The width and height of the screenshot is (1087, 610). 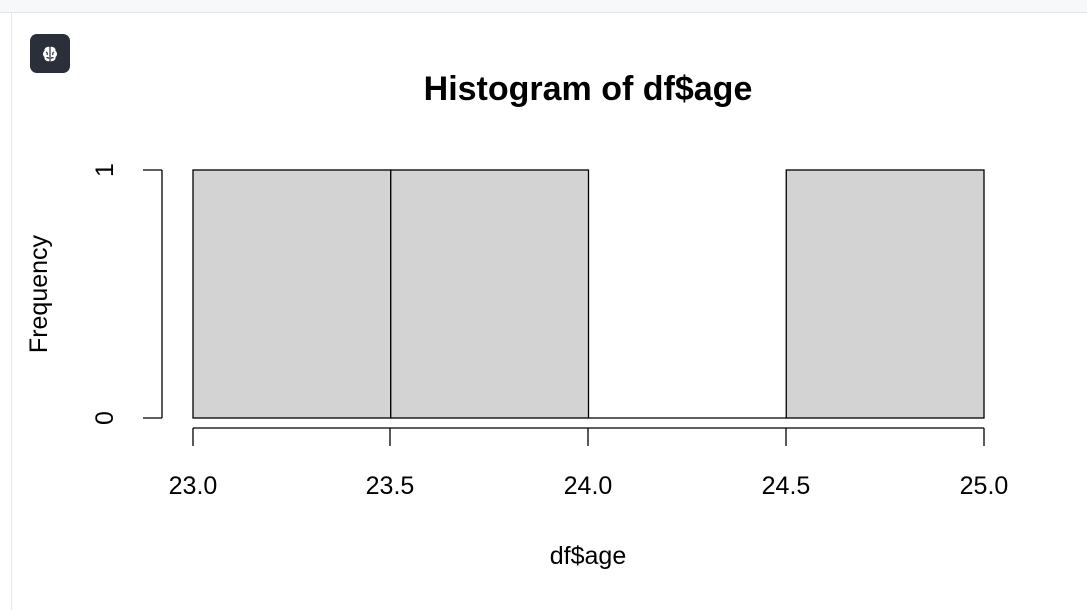 I want to click on y-tick-label-0: 0, so click(x=105, y=418).